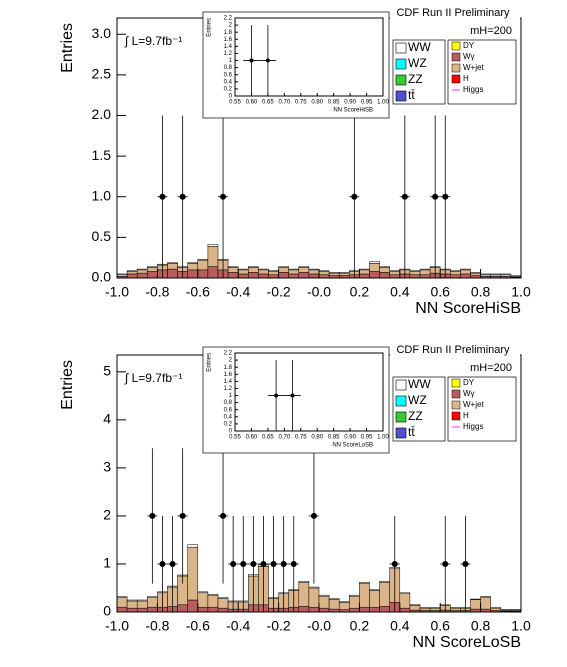 Image resolution: width=567 pixels, height=667 pixels. Describe the element at coordinates (231, 432) in the screenshot. I see `y-tick-label: 0` at that location.